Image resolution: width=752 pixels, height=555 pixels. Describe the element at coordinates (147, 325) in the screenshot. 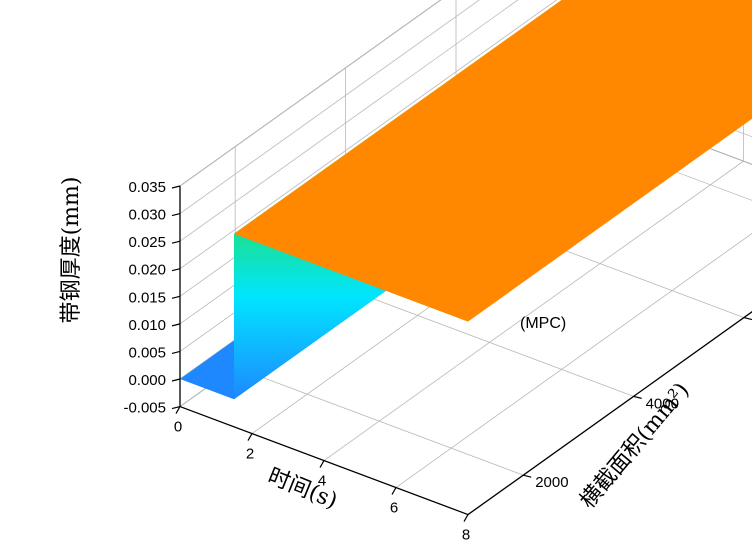

I see `z-tick-label: 0.010` at that location.